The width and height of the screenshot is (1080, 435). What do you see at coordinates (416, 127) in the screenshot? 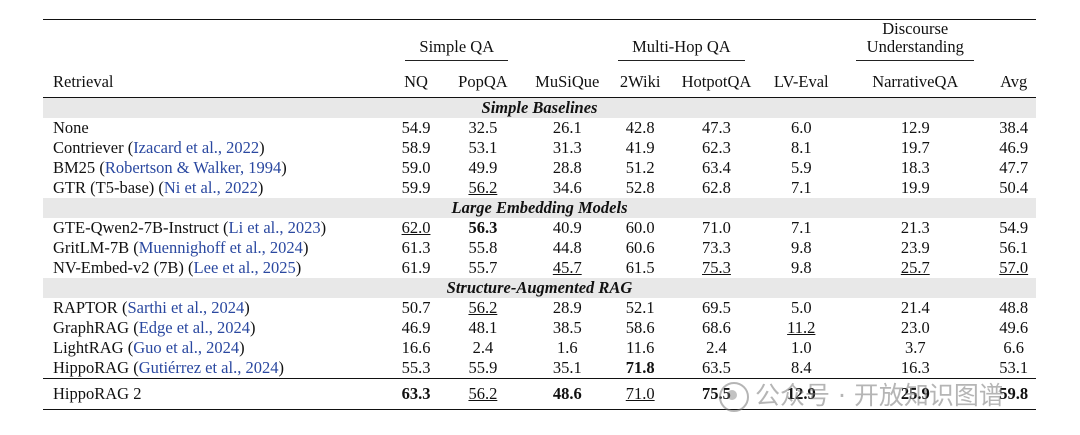
I see `score-cell: 54.9` at bounding box center [416, 127].